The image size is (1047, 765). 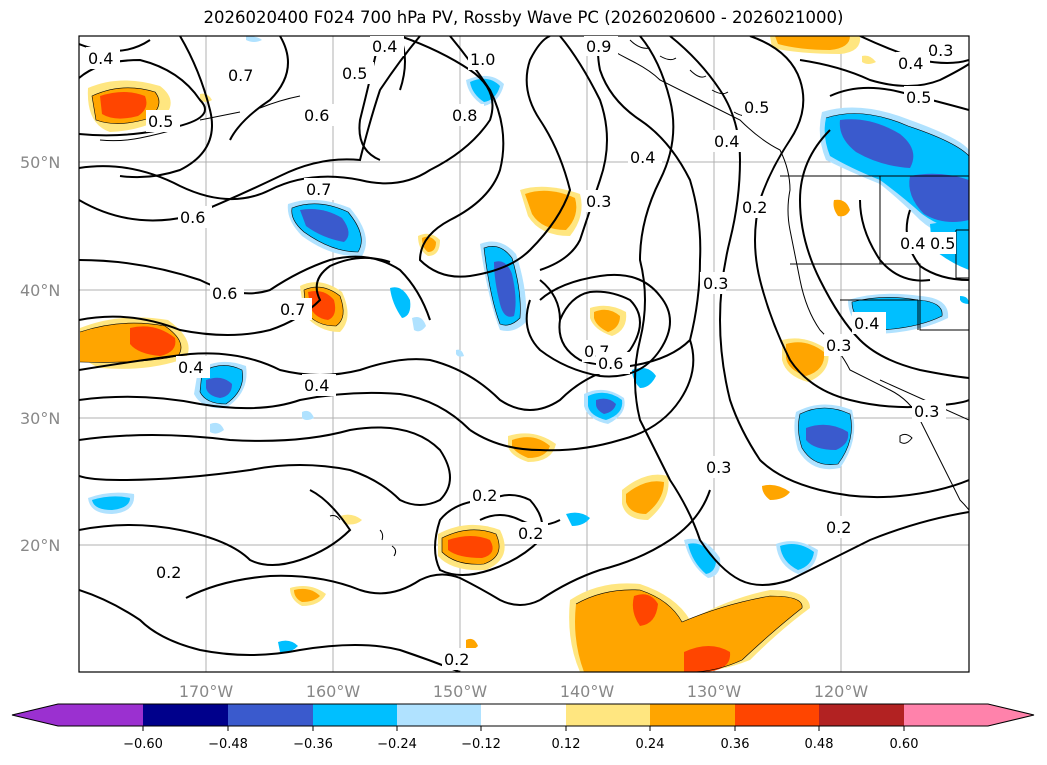 What do you see at coordinates (566, 744) in the screenshot?
I see `colorbar-tick-label: 0.12` at bounding box center [566, 744].